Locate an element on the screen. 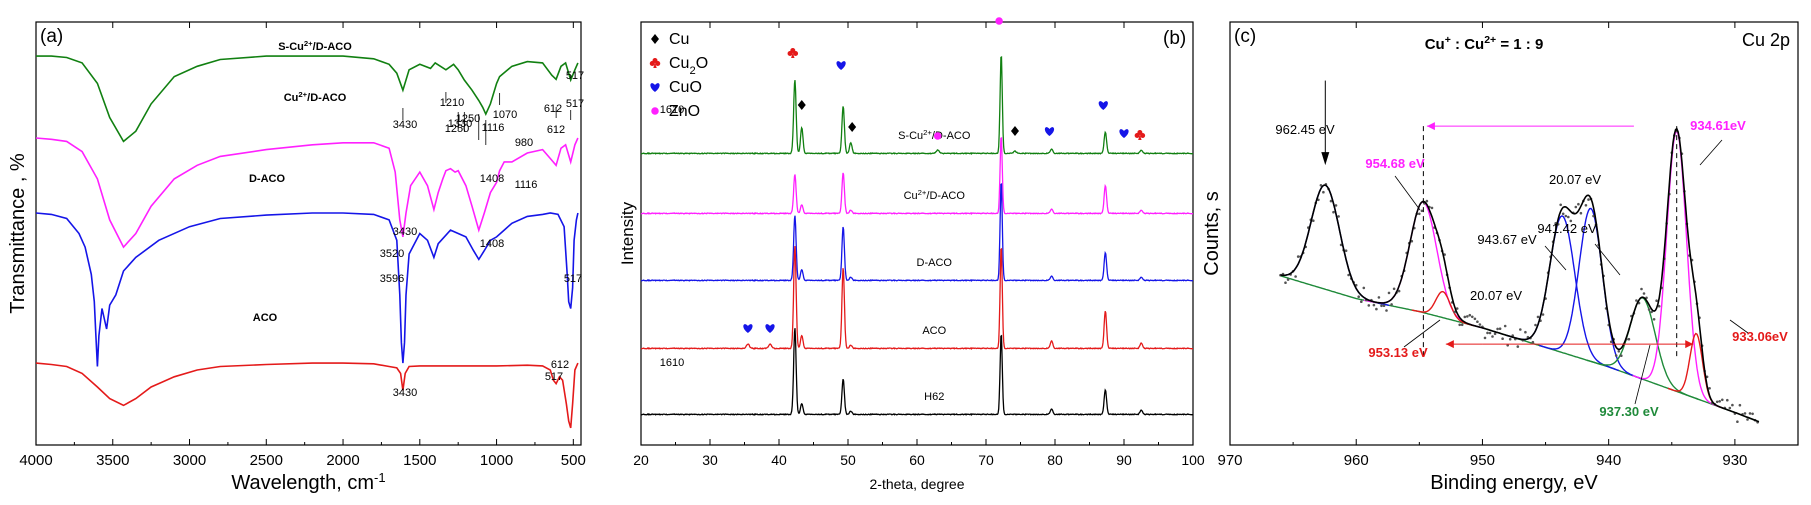  x-tick-label: 60 is located at coordinates (917, 460).